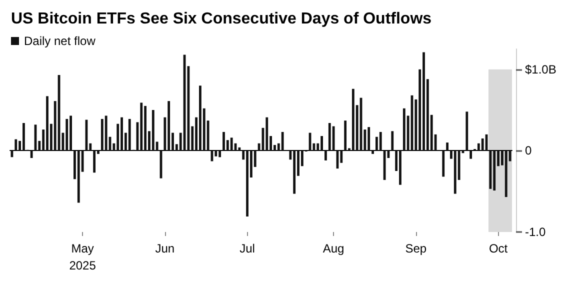 Image resolution: width=574 pixels, height=283 pixels. Describe the element at coordinates (247, 249) in the screenshot. I see `x-tick-label: Jul` at that location.